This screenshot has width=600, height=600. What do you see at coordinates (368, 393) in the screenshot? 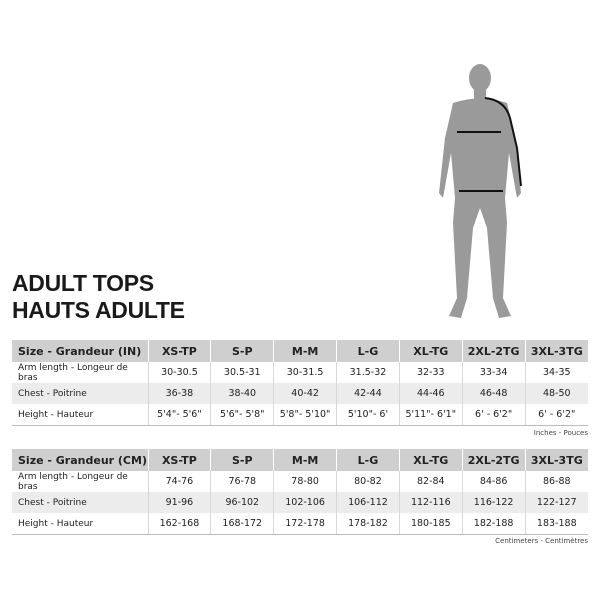
I see `table-cell: 42-44` at bounding box center [368, 393].